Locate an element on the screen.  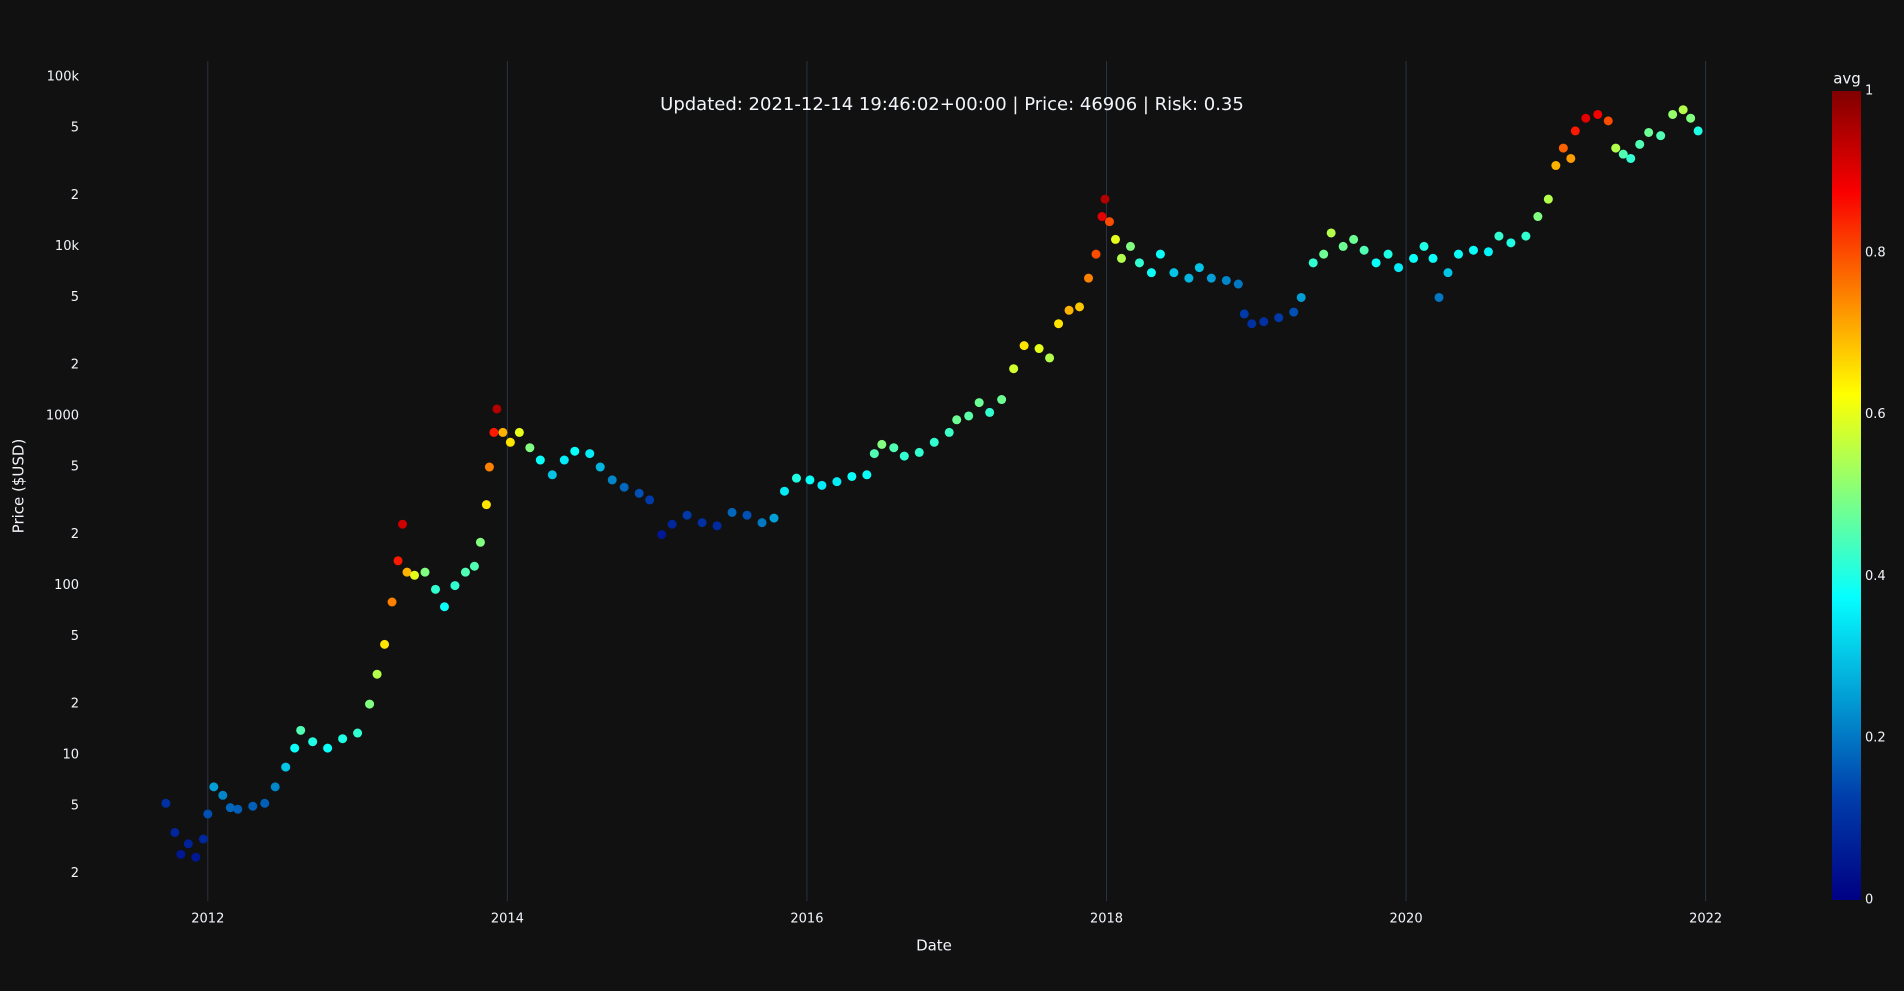
x-tick-label: 2016 is located at coordinates (806, 919).